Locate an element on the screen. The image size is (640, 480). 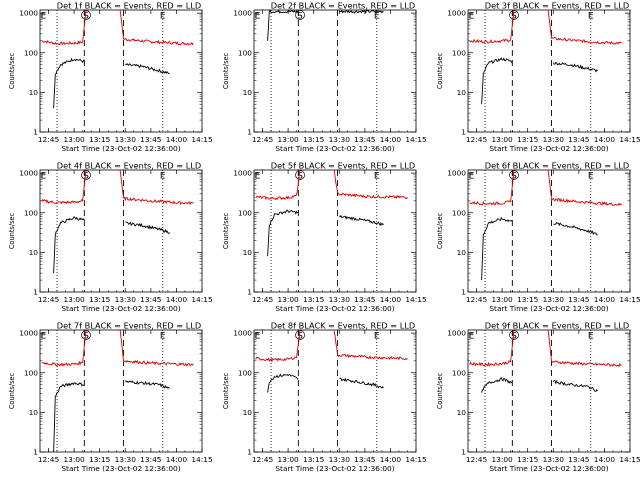
marker-ring is located at coordinates (300, 15).